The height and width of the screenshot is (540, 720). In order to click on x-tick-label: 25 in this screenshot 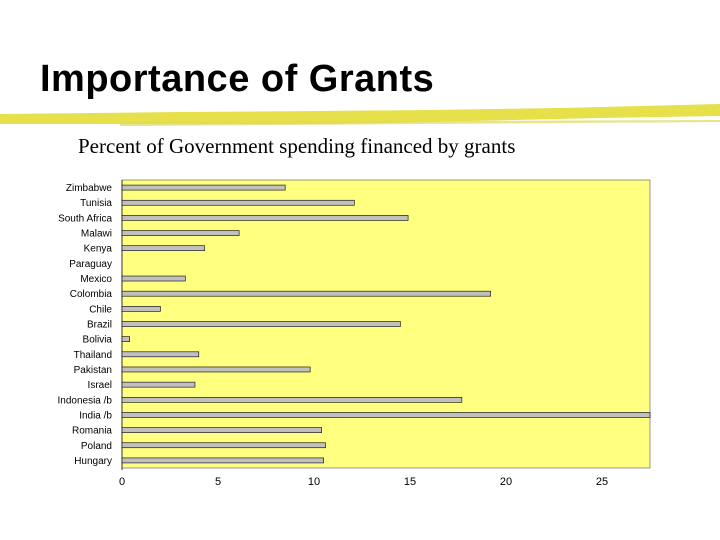, I will do `click(602, 482)`.